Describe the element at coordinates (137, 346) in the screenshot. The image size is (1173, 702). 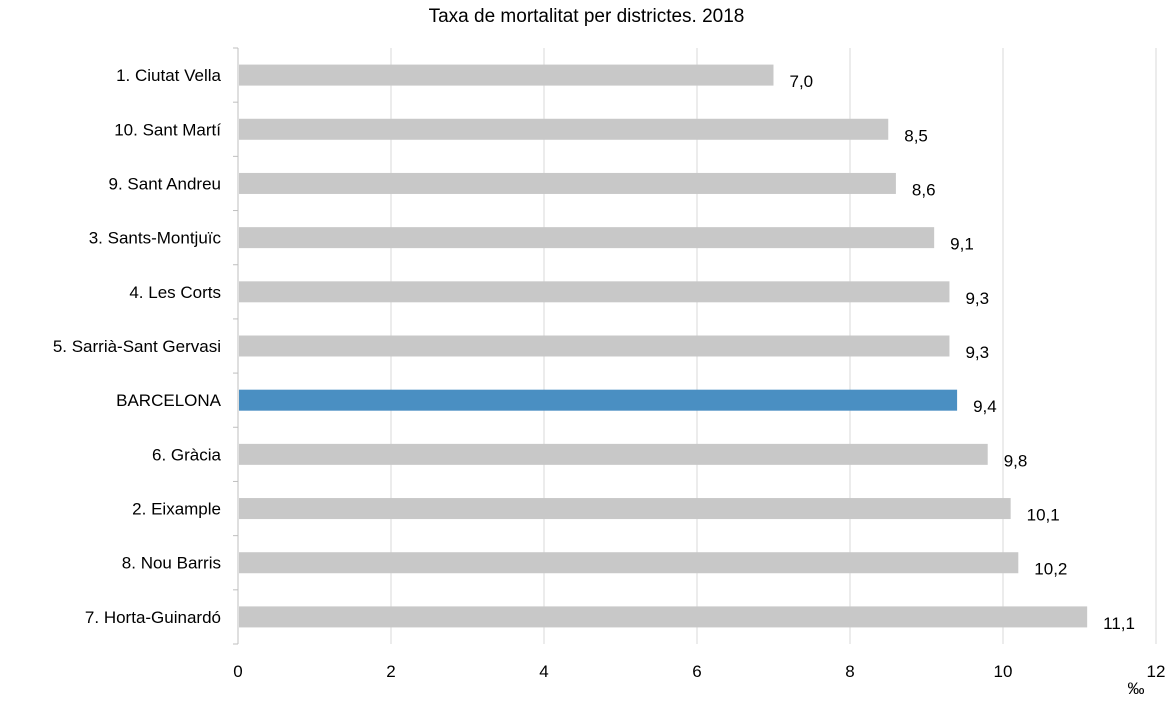
I see `category-label: 5. Sarrià-Sant Gervasi` at that location.